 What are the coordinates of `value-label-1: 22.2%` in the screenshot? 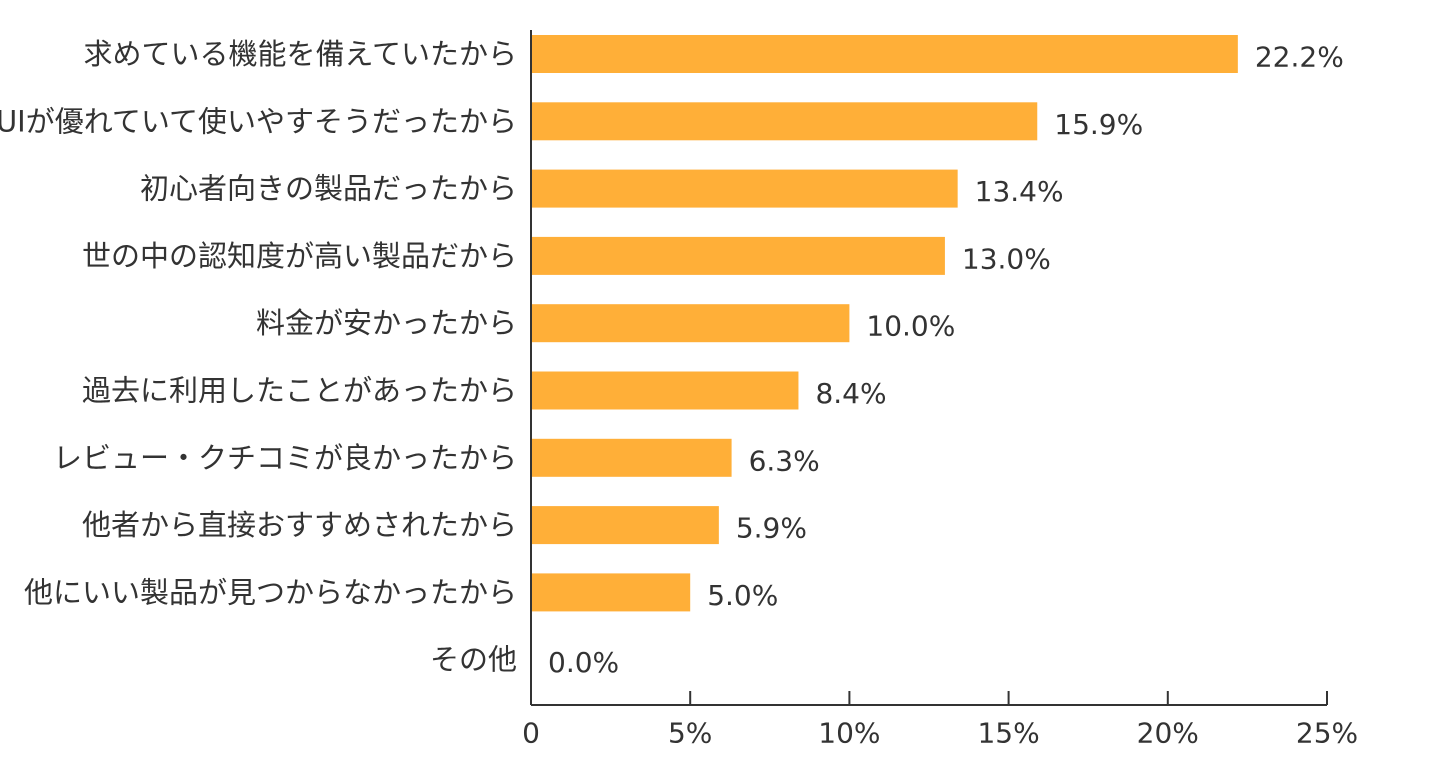 It's located at (1299, 57).